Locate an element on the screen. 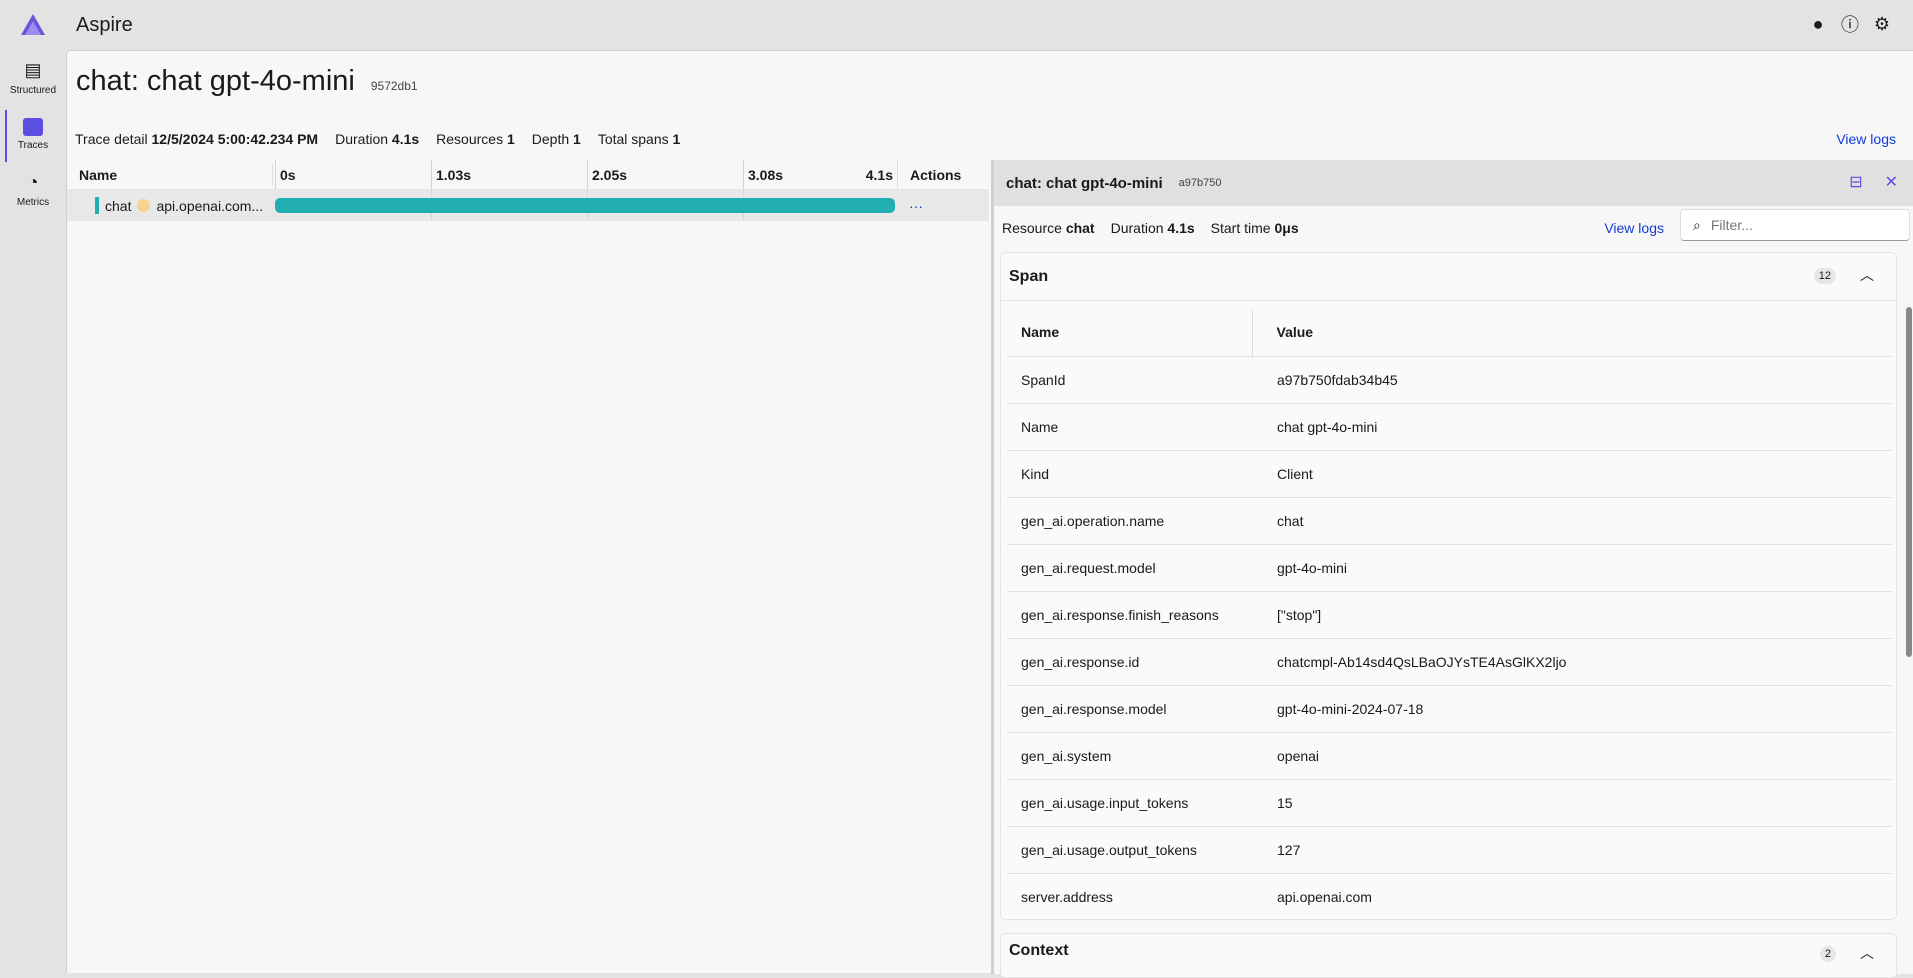 Image resolution: width=1913 pixels, height=978 pixels. span-row: chat api.openai.com... ··· is located at coordinates (528, 205).